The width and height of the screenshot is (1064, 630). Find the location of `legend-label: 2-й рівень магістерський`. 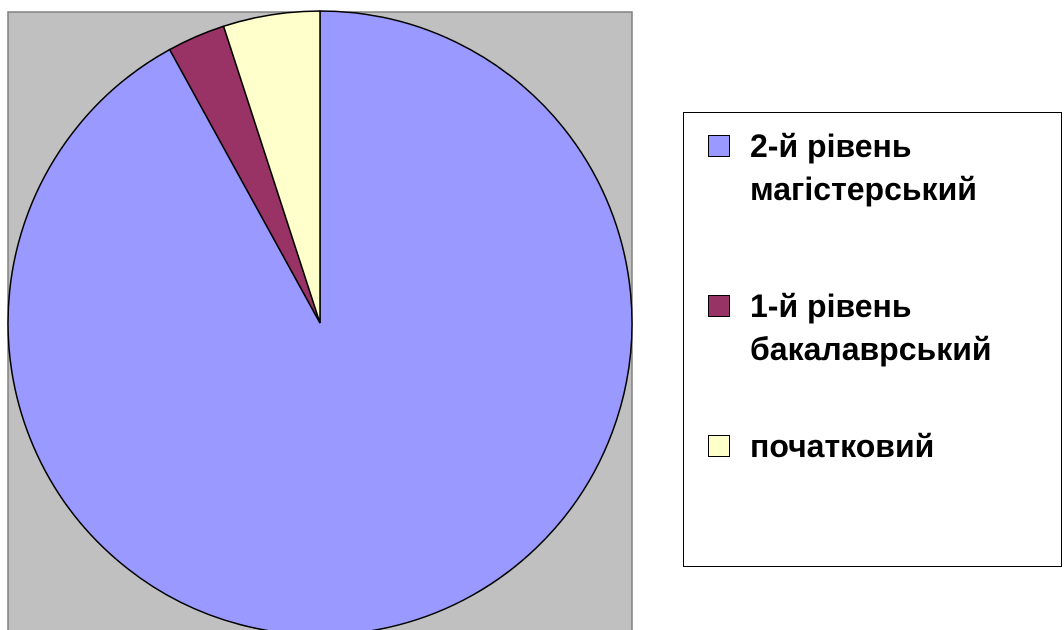

legend-label: 2-й рівень магістерський is located at coordinates (863, 167).